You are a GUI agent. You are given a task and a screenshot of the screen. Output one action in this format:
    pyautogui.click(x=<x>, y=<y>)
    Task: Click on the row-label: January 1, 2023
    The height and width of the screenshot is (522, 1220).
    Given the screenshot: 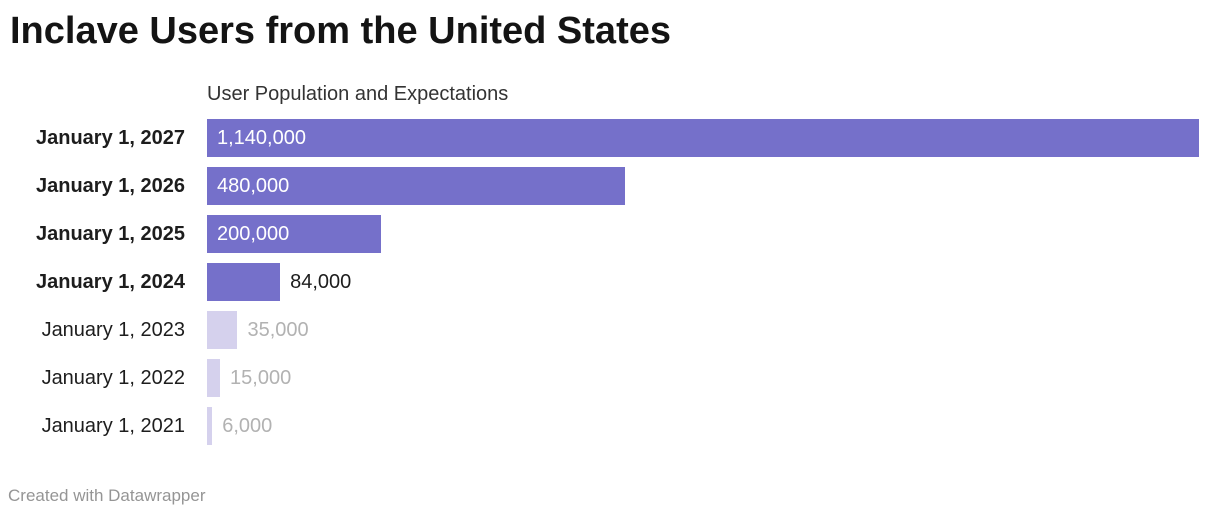 What is the action you would take?
    pyautogui.click(x=113, y=329)
    